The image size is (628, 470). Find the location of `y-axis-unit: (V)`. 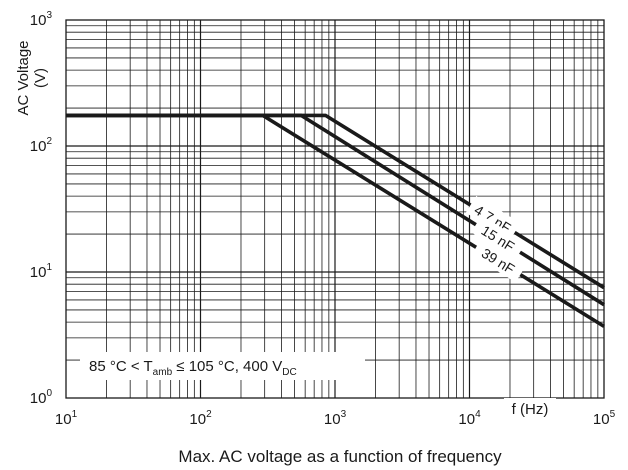

y-axis-unit: (V) is located at coordinates (40, 78).